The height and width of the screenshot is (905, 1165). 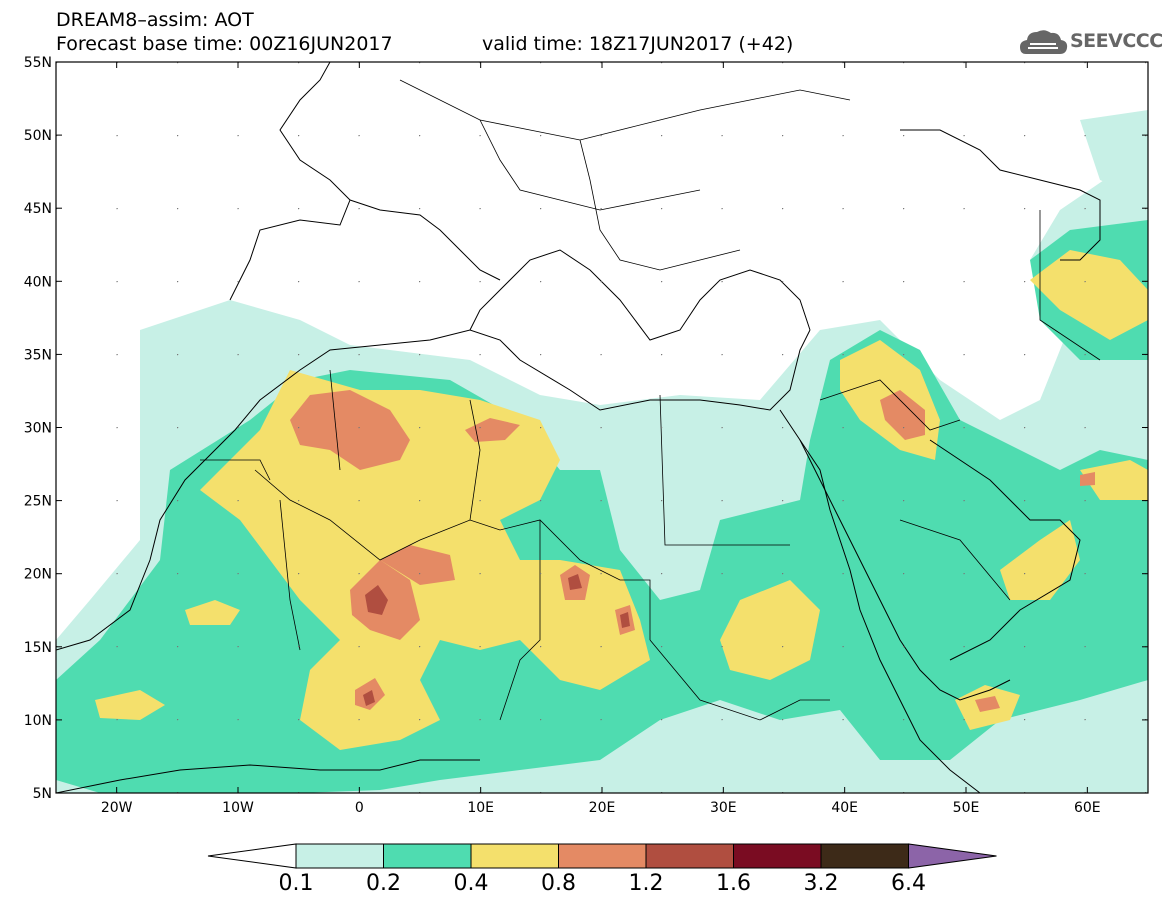 What do you see at coordinates (471, 883) in the screenshot?
I see `colorbar-label: 0.4` at bounding box center [471, 883].